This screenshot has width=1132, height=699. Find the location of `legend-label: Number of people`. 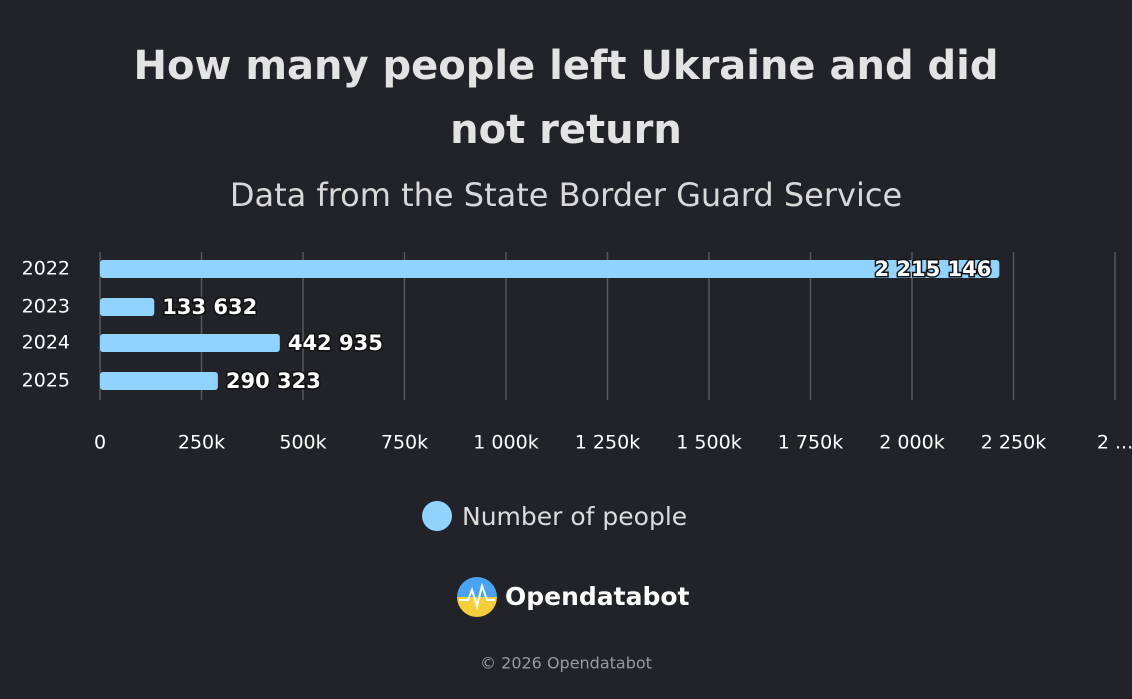

legend-label: Number of people is located at coordinates (574, 516).